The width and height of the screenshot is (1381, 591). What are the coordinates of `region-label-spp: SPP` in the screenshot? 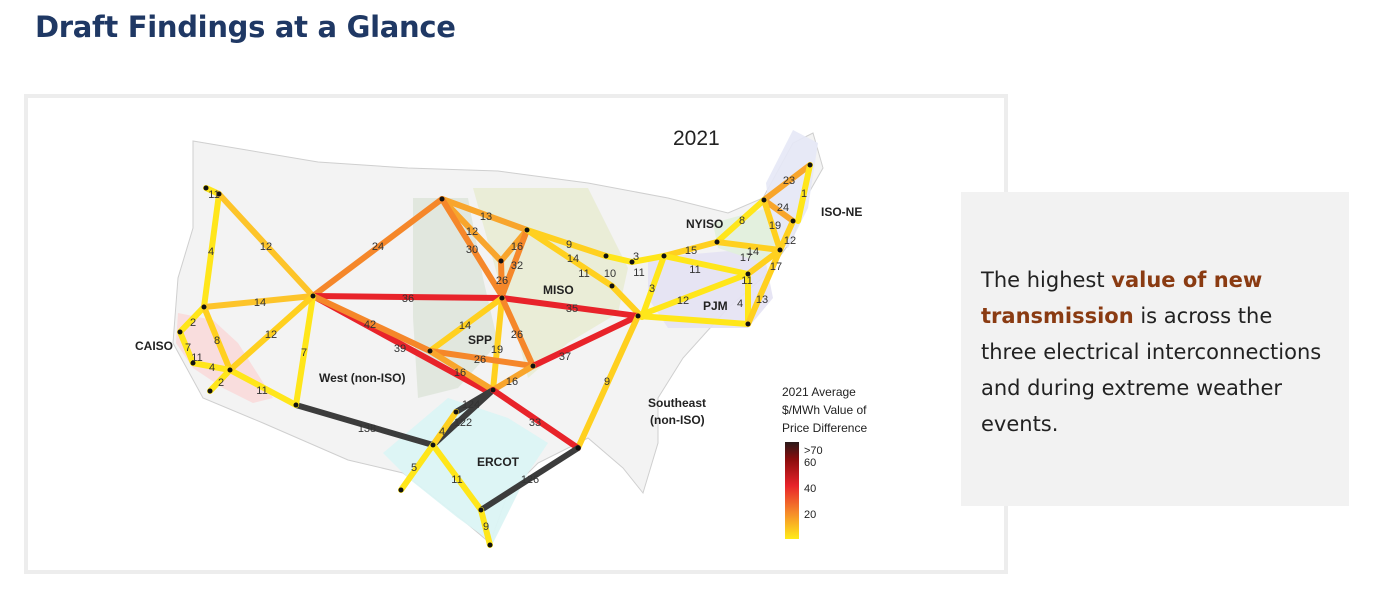 It's located at (480, 340).